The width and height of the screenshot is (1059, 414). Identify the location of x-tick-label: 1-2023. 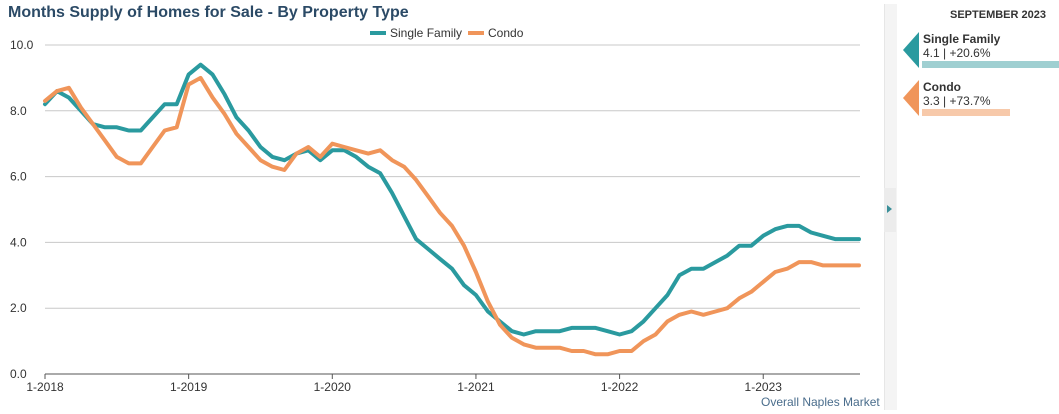
(764, 387).